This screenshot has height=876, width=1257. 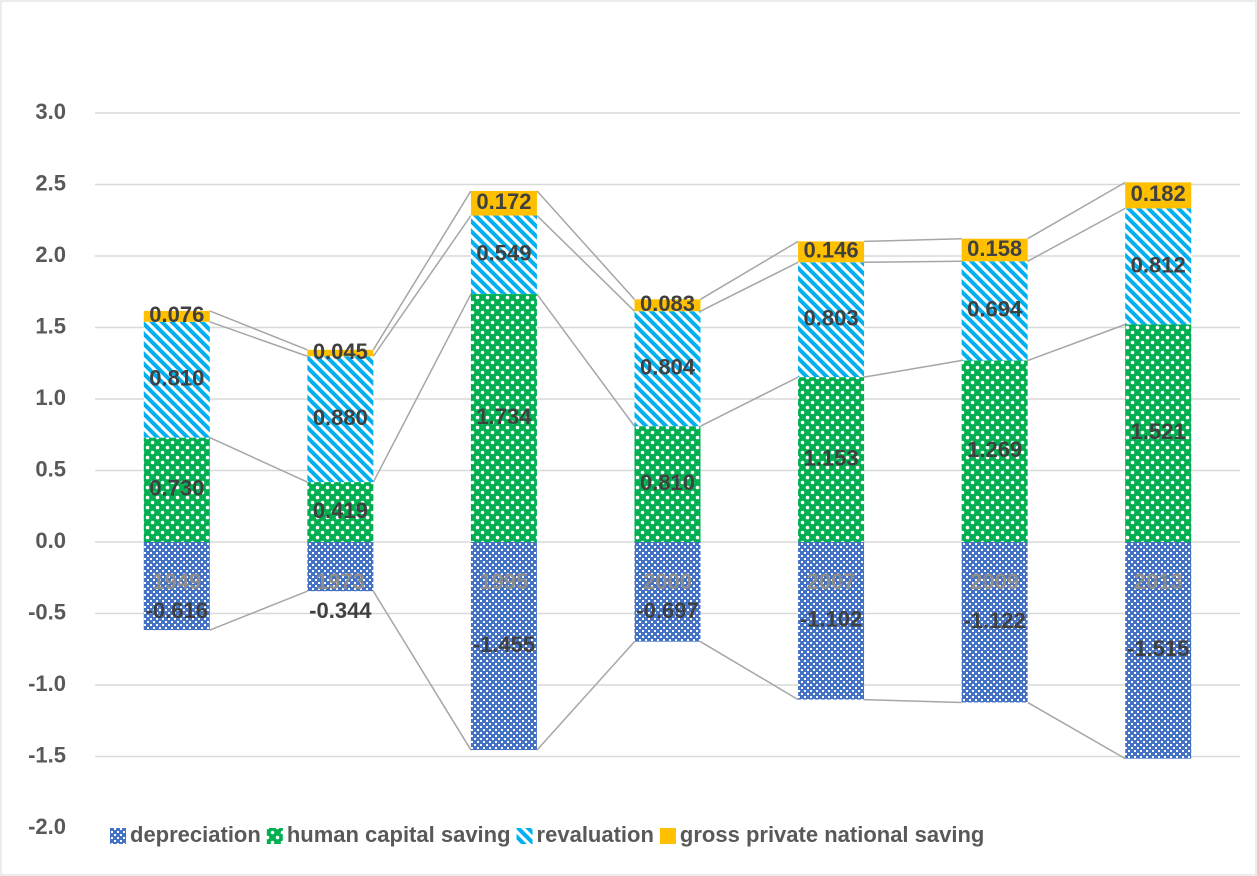 What do you see at coordinates (50, 182) in the screenshot?
I see `y-tick-label: 2.5` at bounding box center [50, 182].